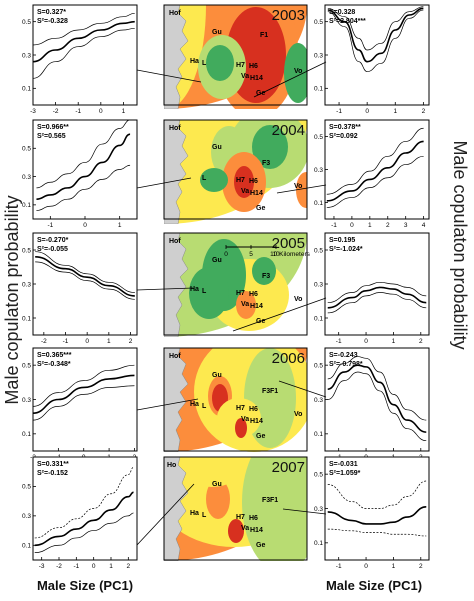 The width and height of the screenshot is (474, 601). What do you see at coordinates (251, 254) in the screenshot?
I see `scale-tick-label: 5` at bounding box center [251, 254].